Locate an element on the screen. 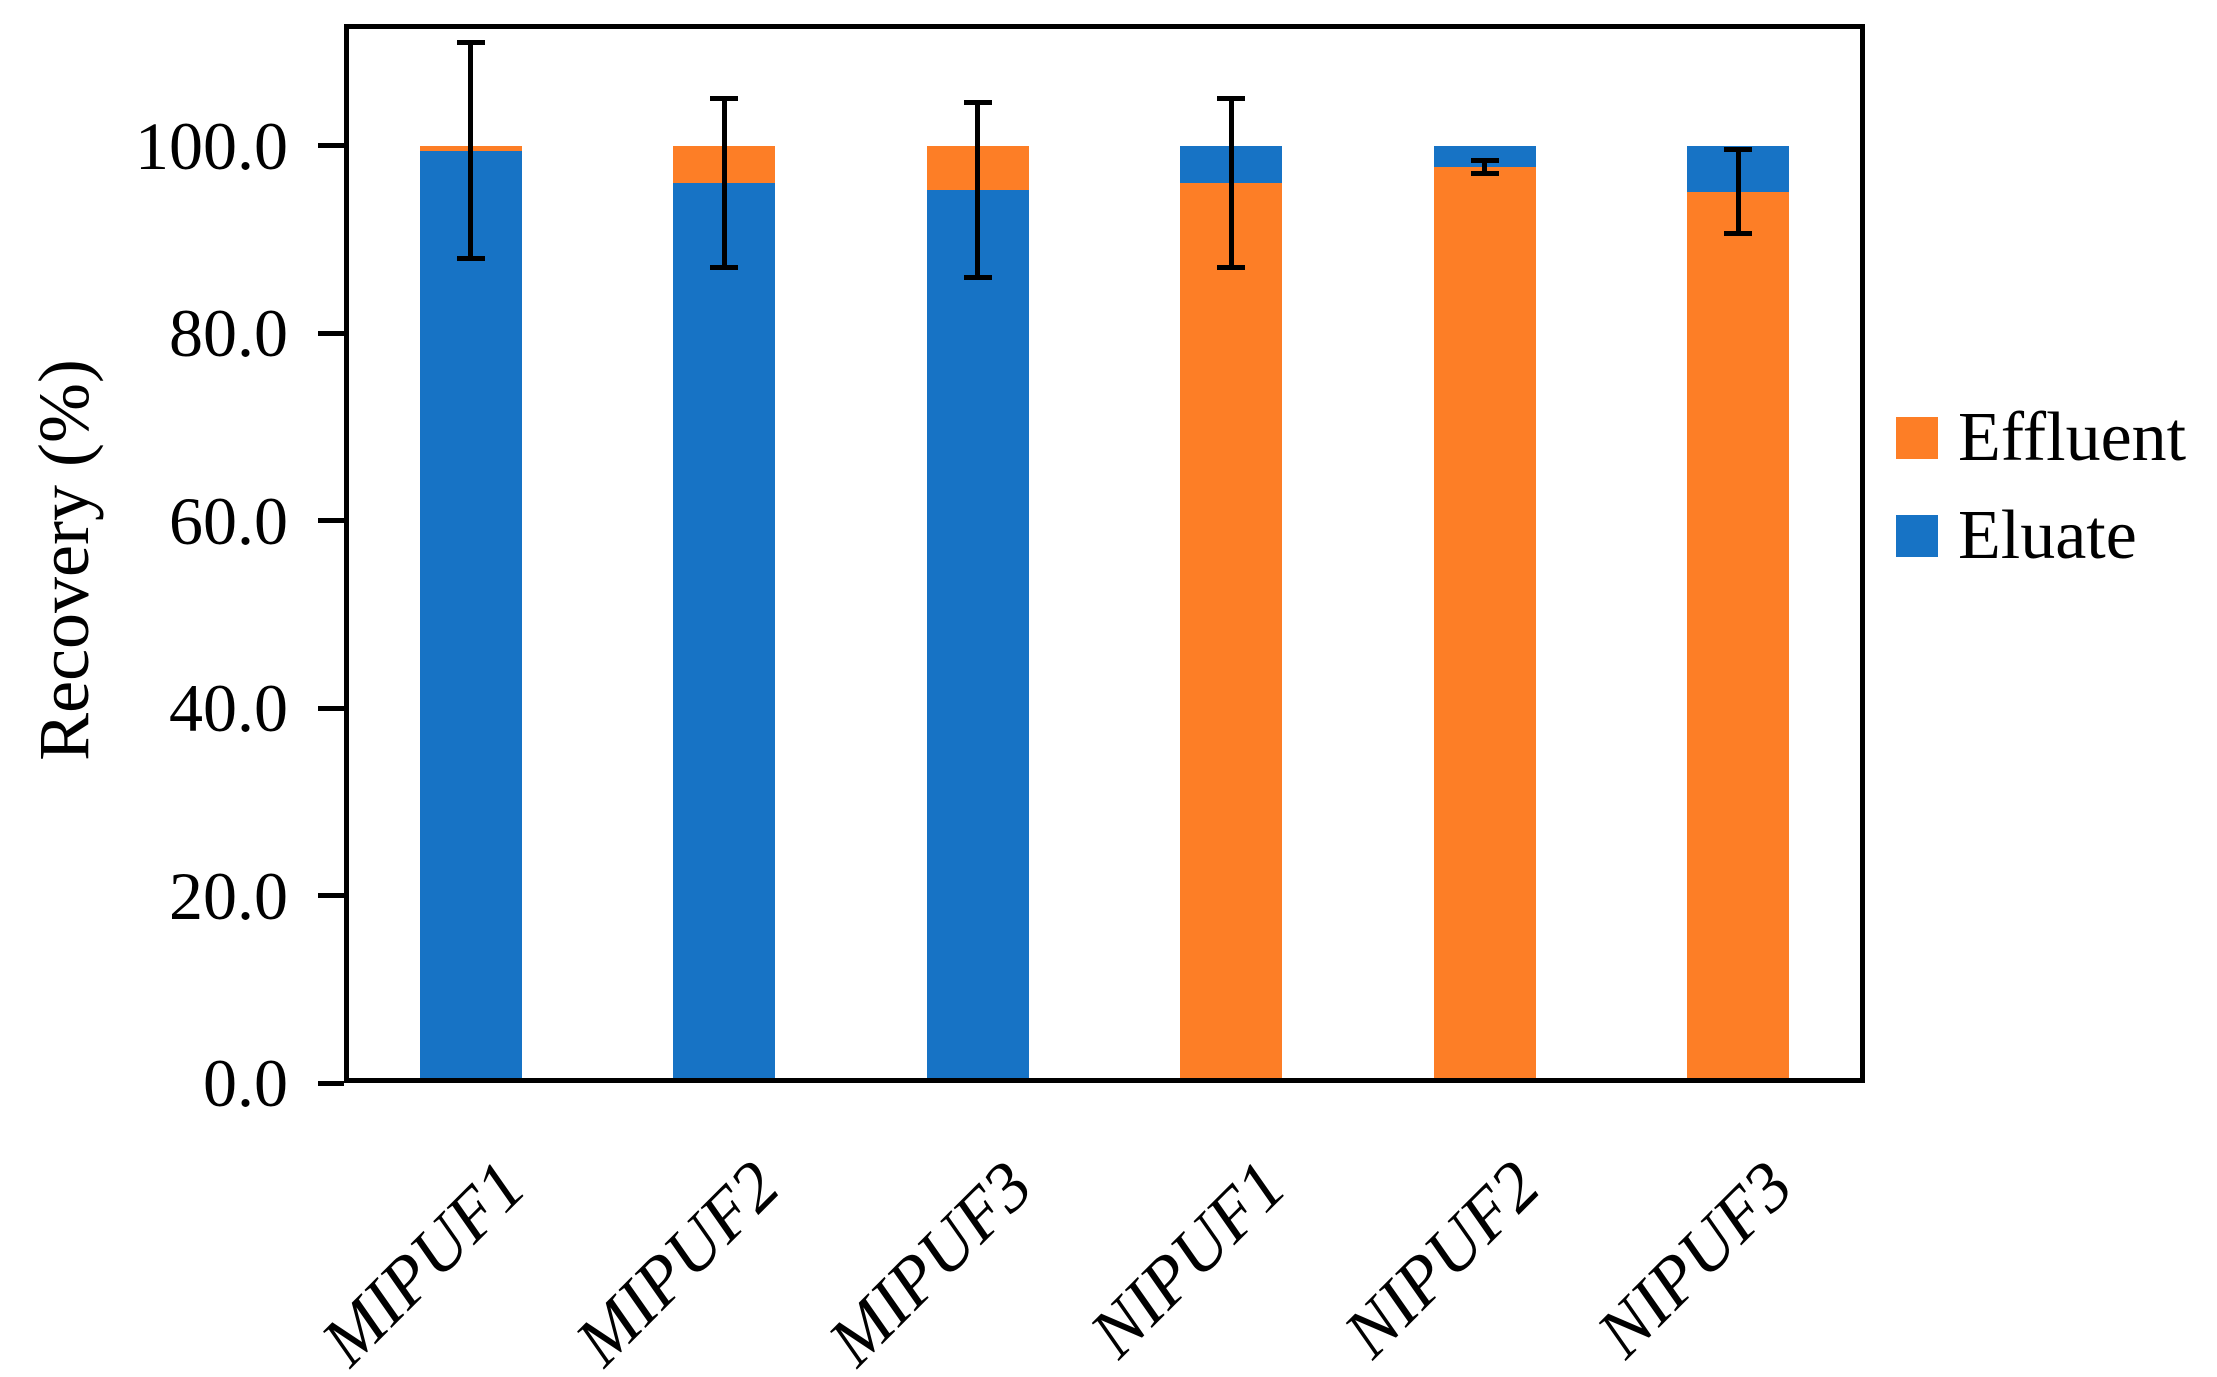 Image resolution: width=2217 pixels, height=1377 pixels. error-bar-cap-top-mipuf3 is located at coordinates (977, 103).